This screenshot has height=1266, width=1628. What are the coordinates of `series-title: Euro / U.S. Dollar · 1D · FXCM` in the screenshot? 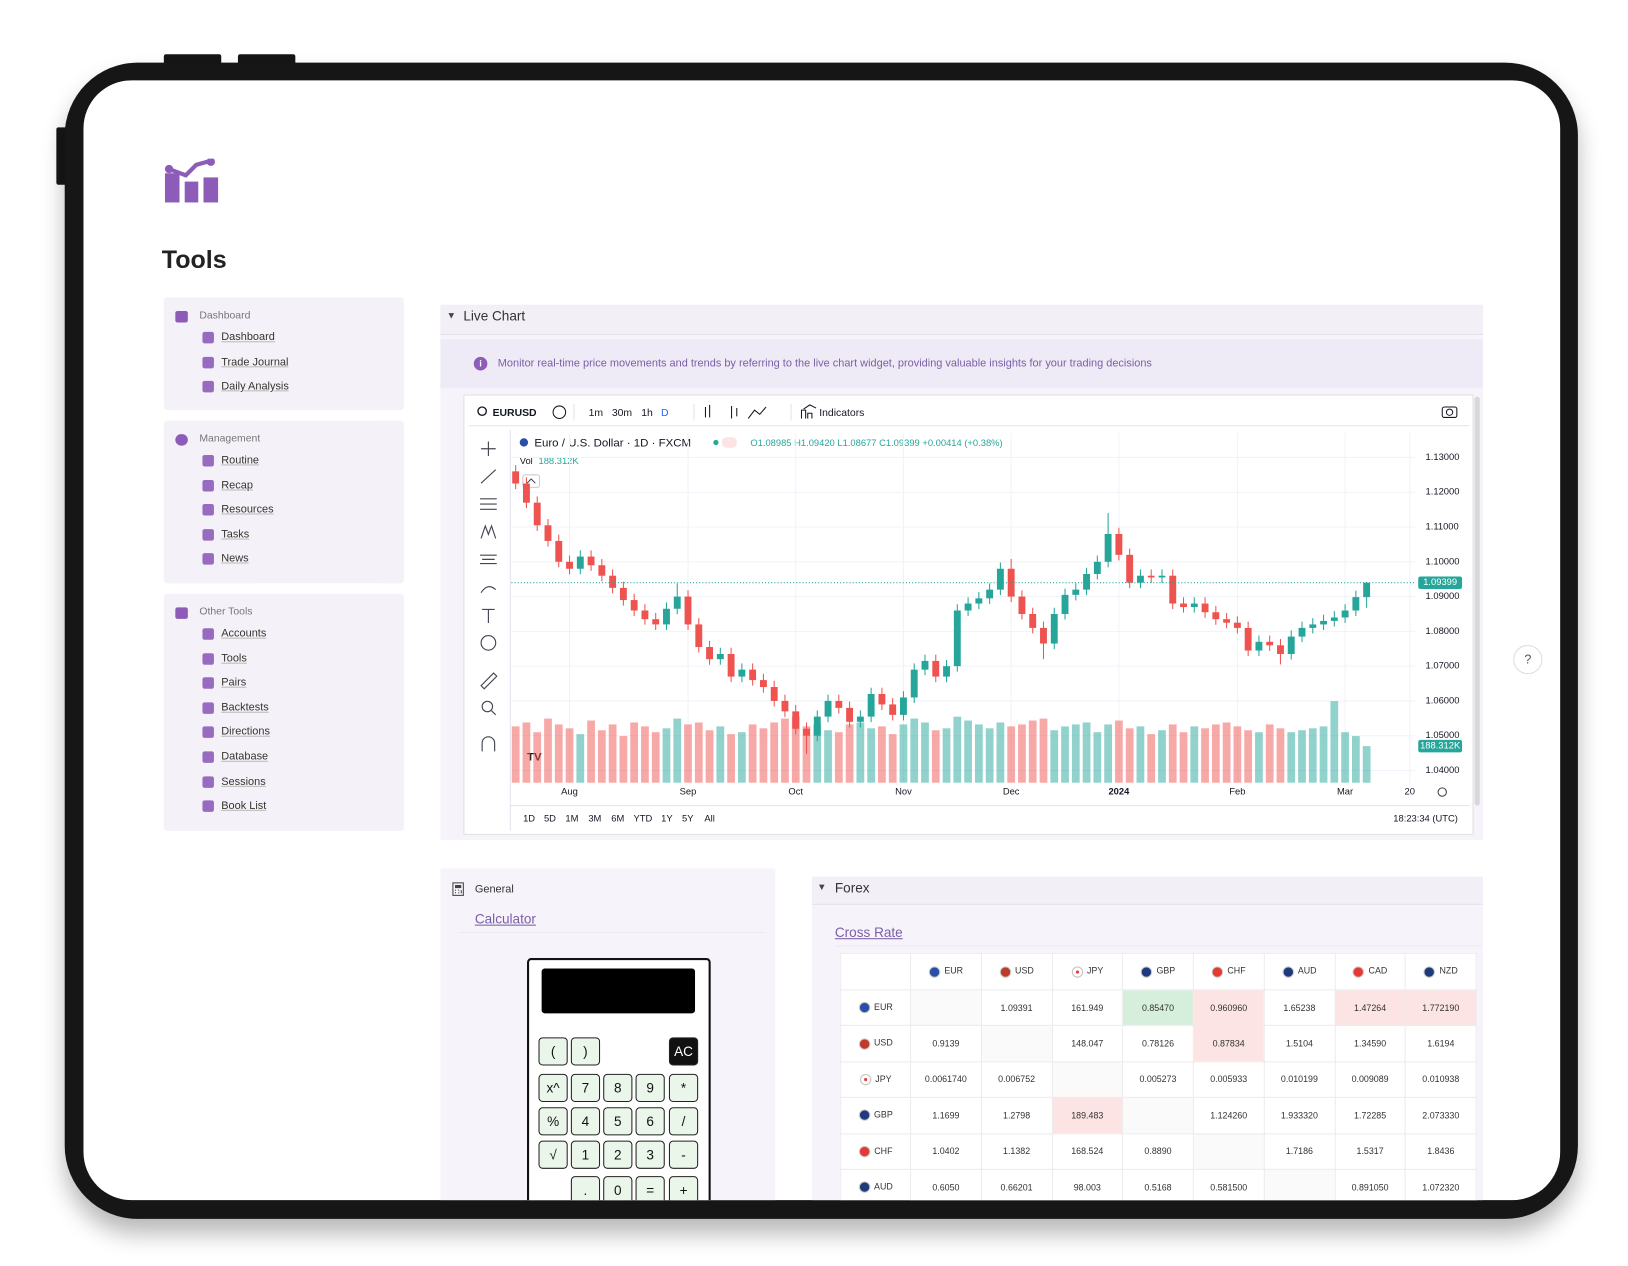 It's located at (612, 444).